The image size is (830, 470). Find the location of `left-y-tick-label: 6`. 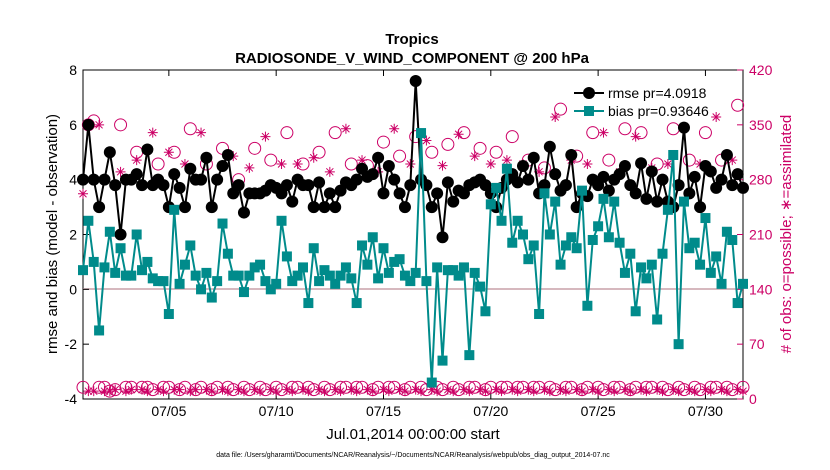

left-y-tick-label: 6 is located at coordinates (73, 125).